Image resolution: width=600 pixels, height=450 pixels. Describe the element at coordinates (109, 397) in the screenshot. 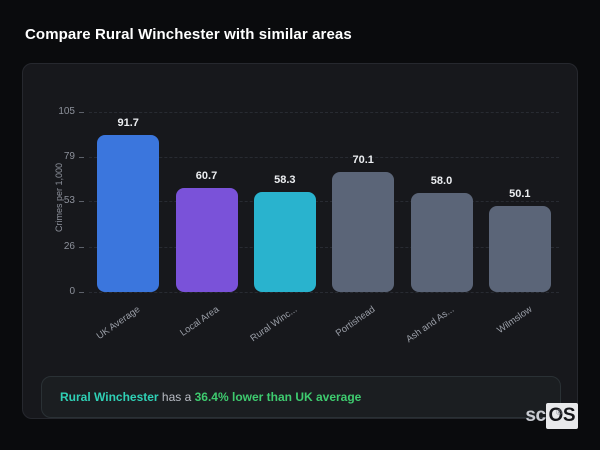

I see `note-subject: Rural Winchester` at that location.